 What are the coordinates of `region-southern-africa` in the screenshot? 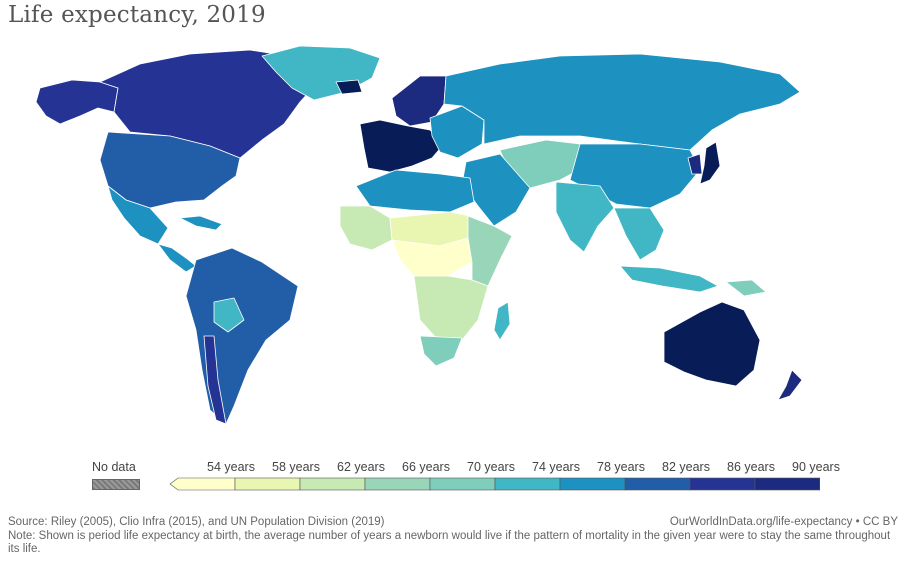 It's located at (451, 308).